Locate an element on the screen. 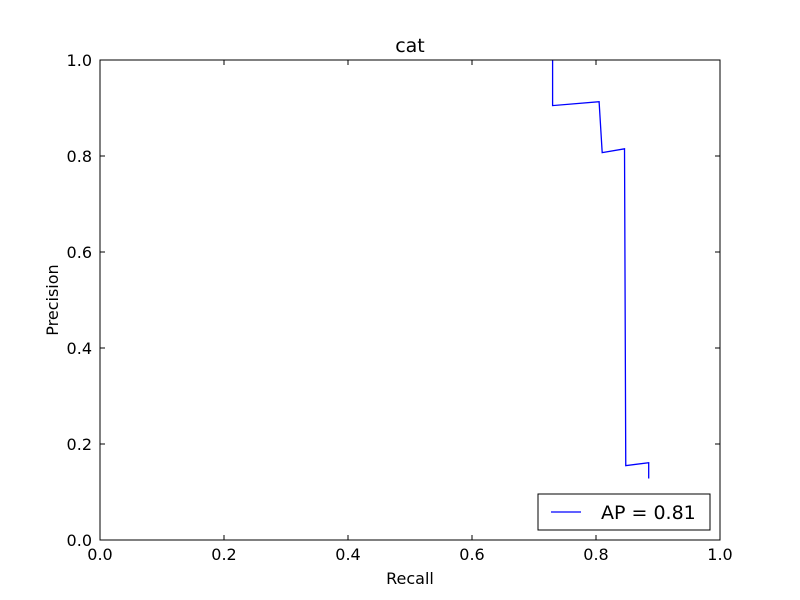 The width and height of the screenshot is (800, 600). y-tick-label: 0.2 is located at coordinates (79, 444).